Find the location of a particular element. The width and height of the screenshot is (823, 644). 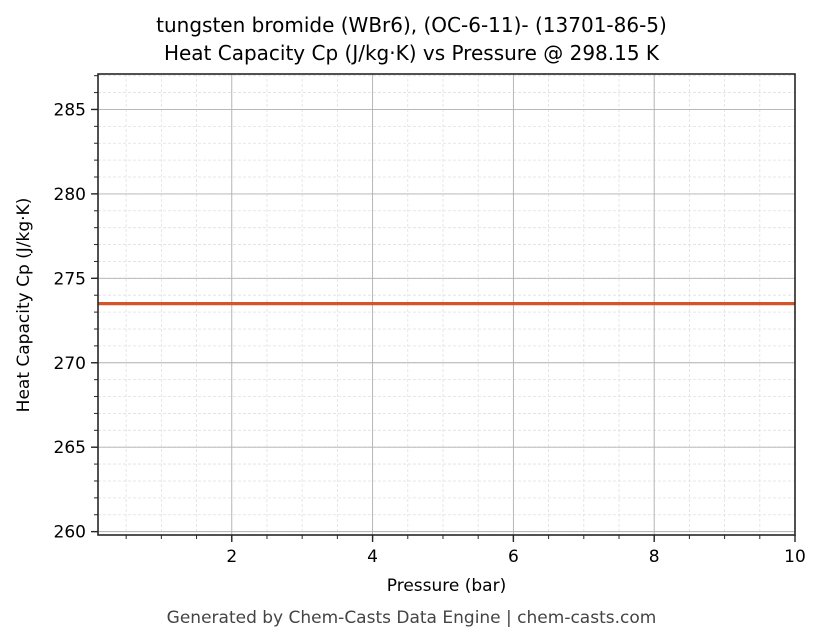

x-tick-label: 10 is located at coordinates (795, 557).